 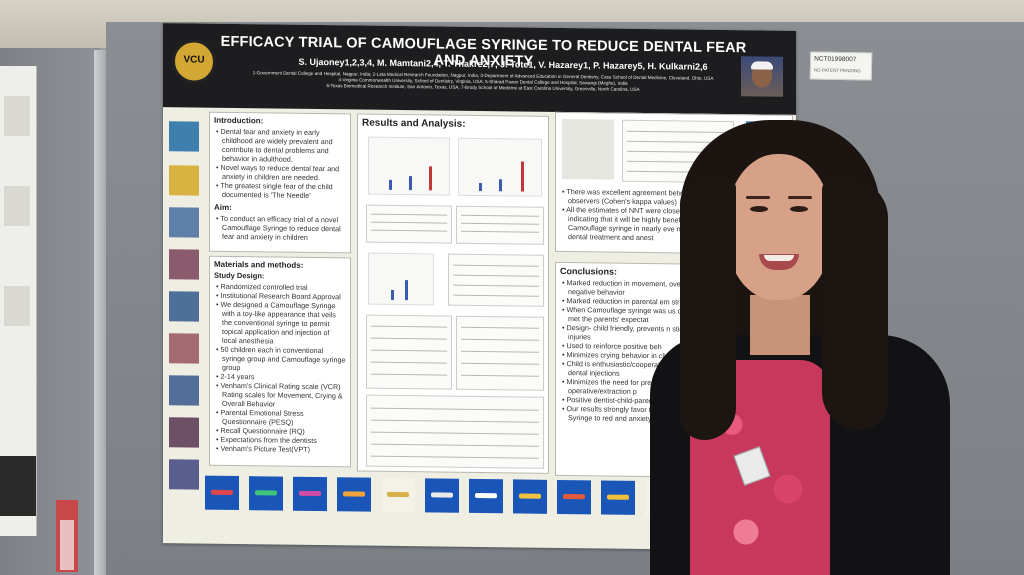 What do you see at coordinates (780, 325) in the screenshot?
I see `neck` at bounding box center [780, 325].